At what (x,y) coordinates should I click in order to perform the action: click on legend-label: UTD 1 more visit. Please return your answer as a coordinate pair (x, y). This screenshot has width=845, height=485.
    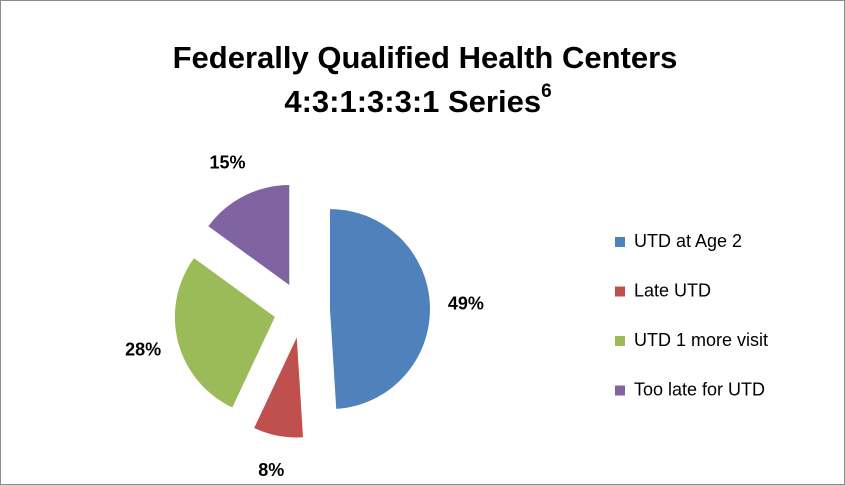
    Looking at the image, I should click on (701, 340).